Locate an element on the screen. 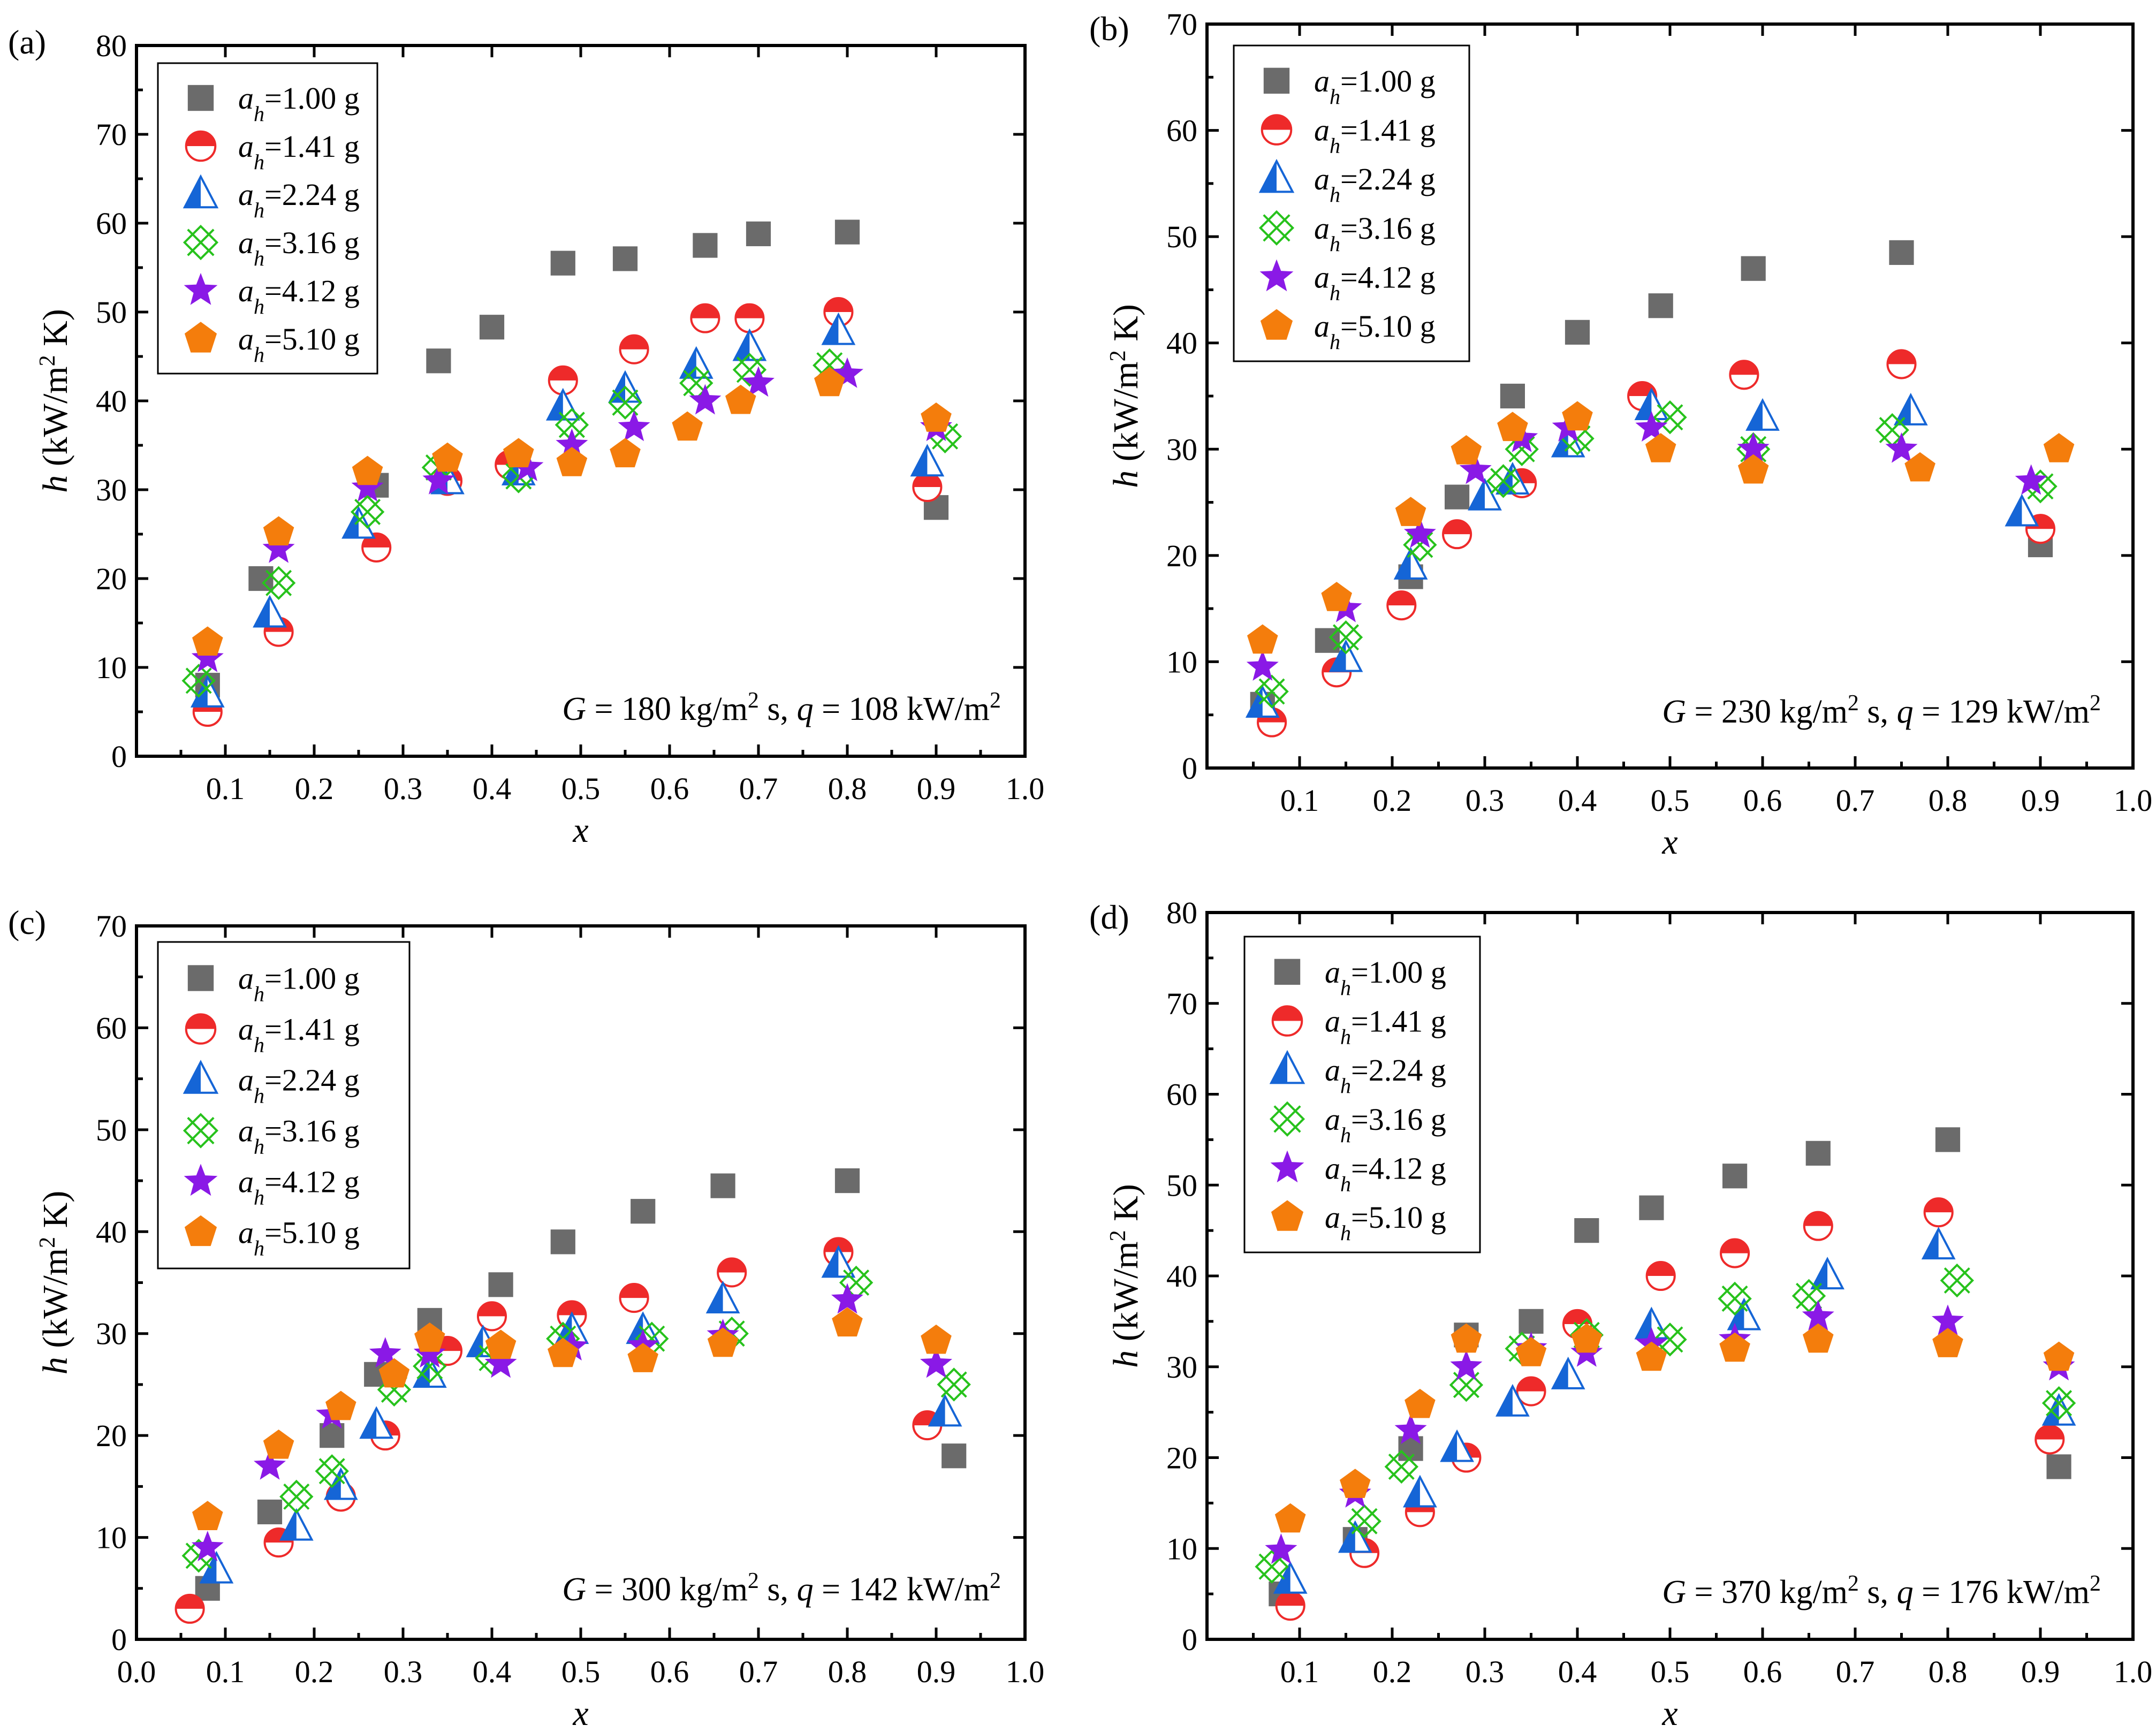  x-tick-label: 0.9 is located at coordinates (936, 788).